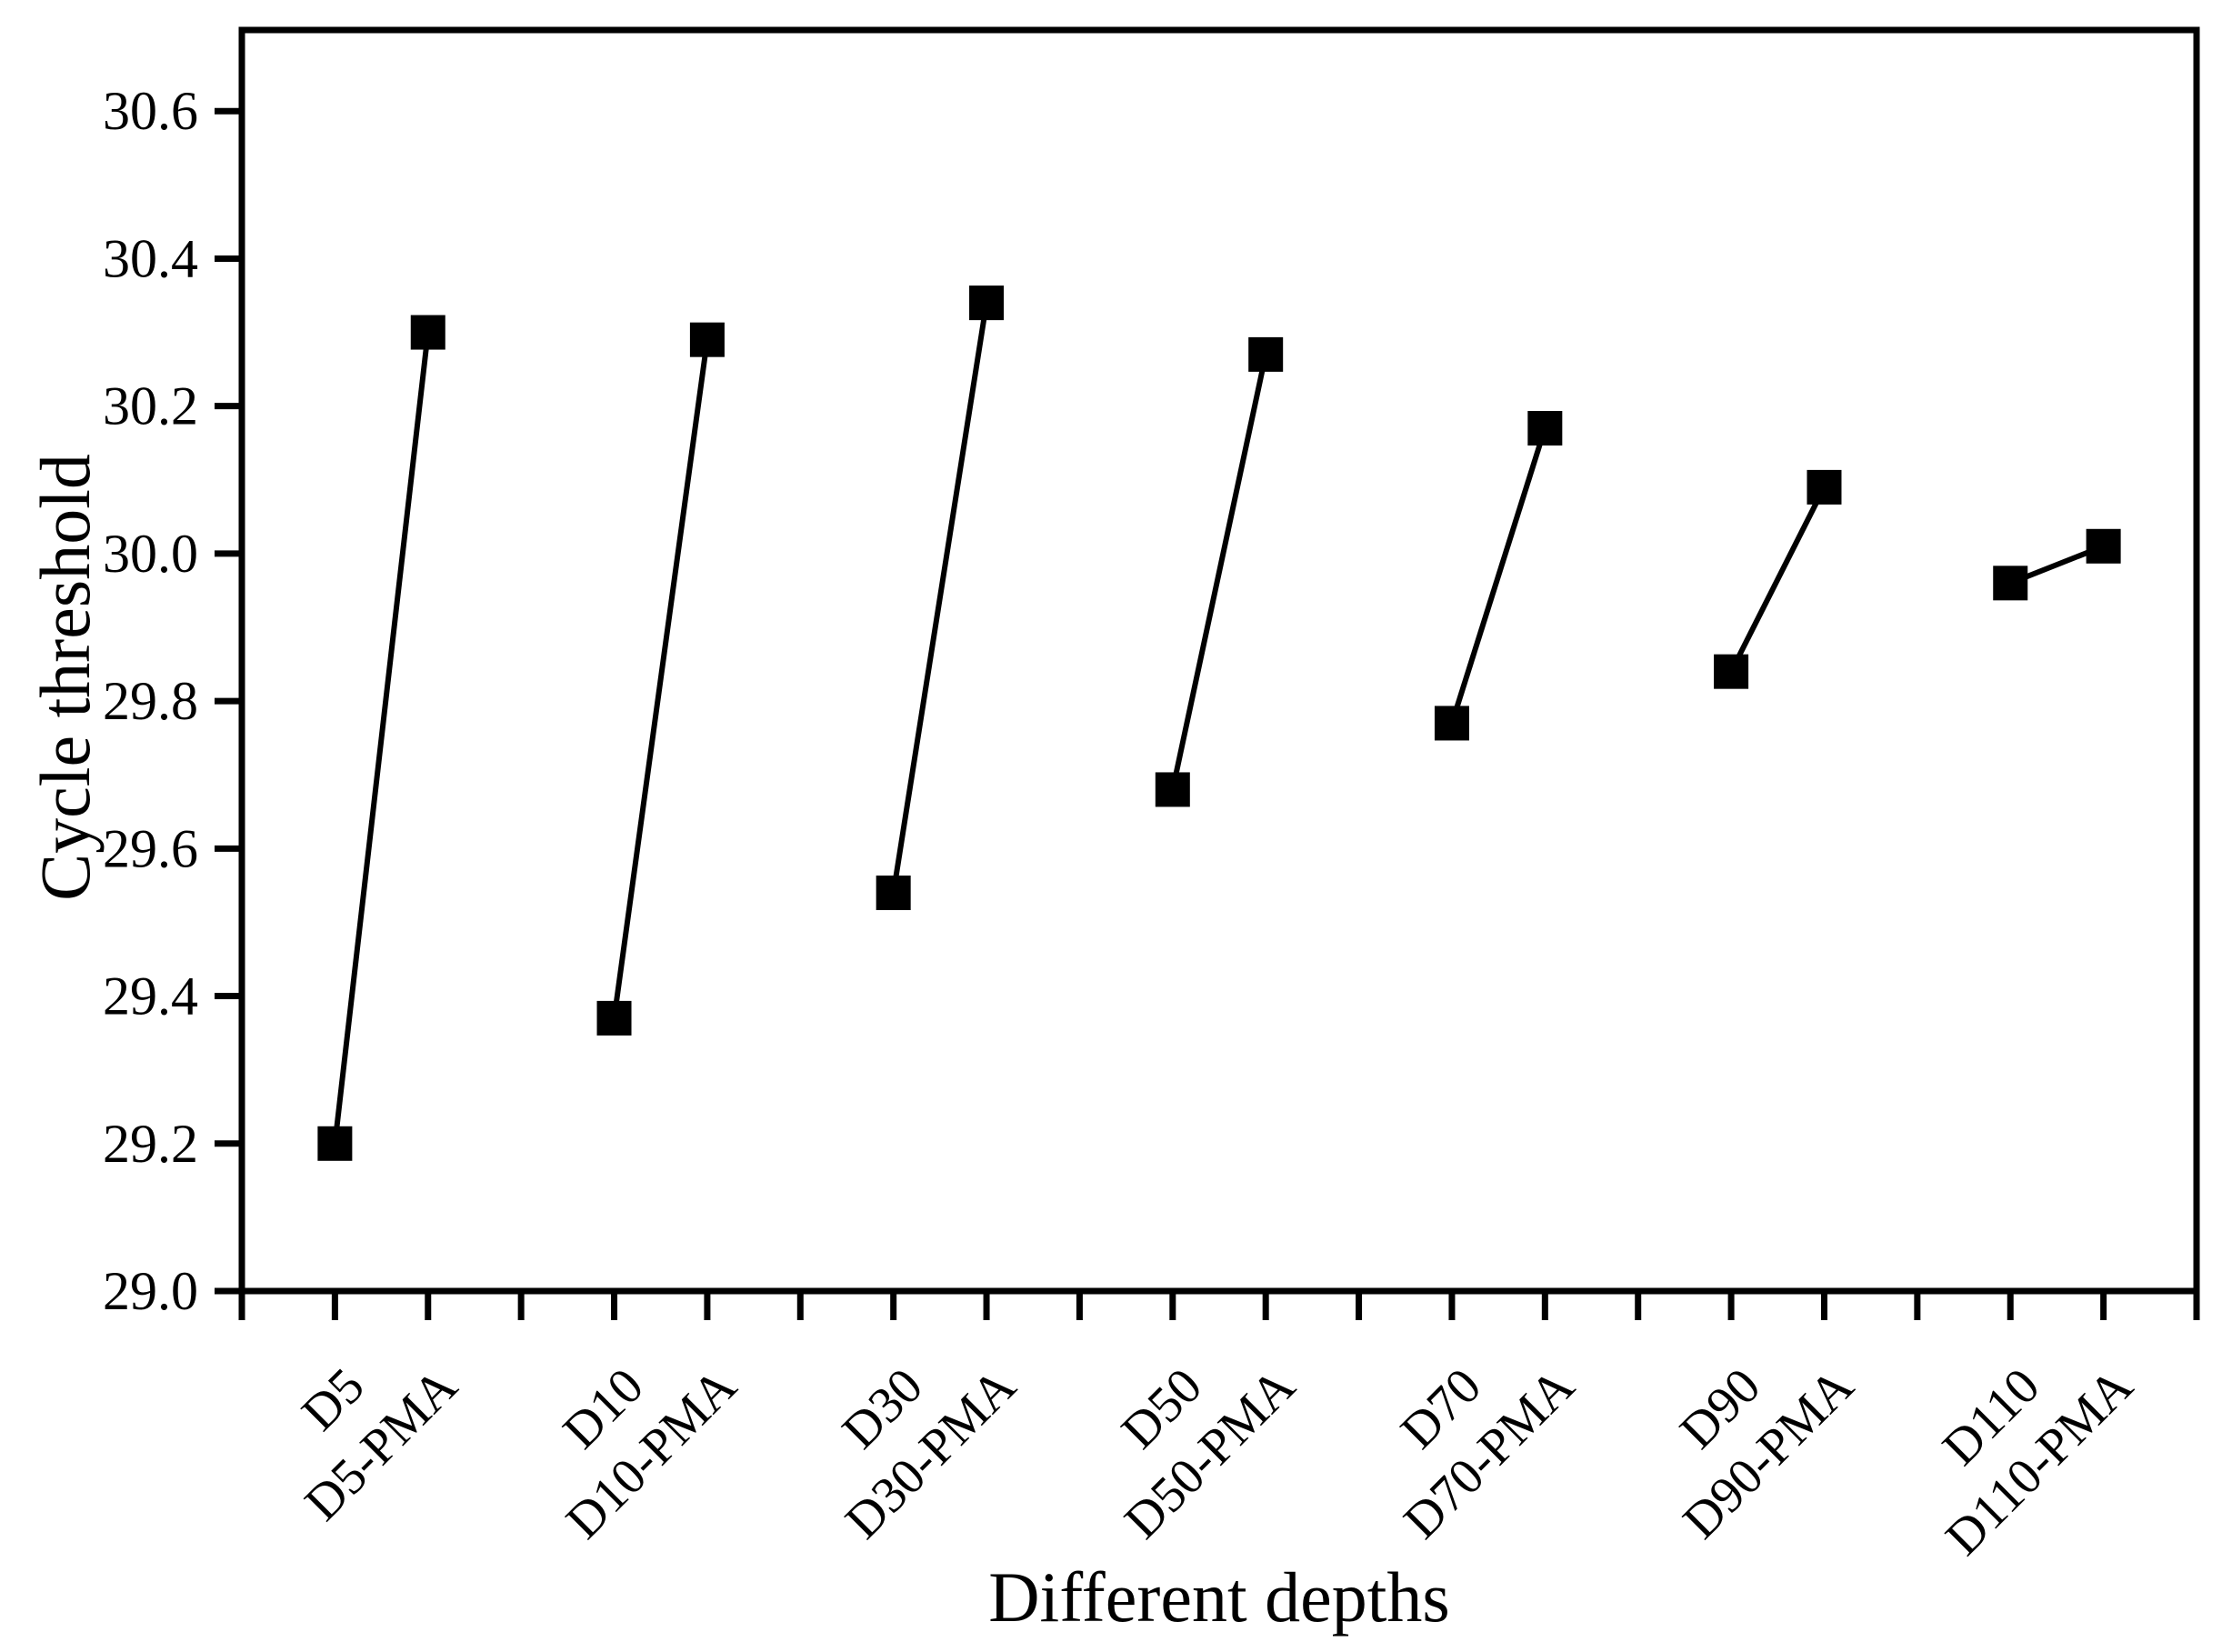 This screenshot has width=2222, height=1652. Describe the element at coordinates (150, 258) in the screenshot. I see `y-tick-label: 30.4` at that location.